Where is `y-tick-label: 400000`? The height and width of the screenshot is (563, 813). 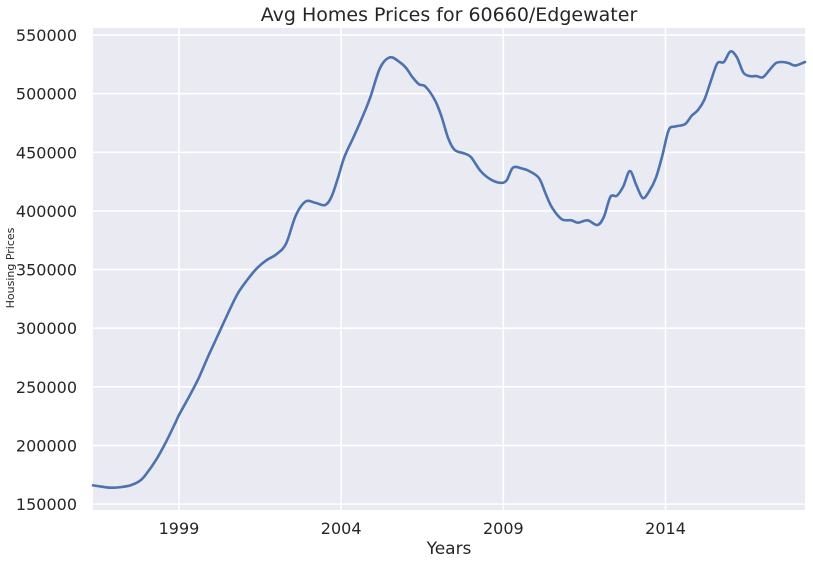 y-tick-label: 400000 is located at coordinates (46, 211).